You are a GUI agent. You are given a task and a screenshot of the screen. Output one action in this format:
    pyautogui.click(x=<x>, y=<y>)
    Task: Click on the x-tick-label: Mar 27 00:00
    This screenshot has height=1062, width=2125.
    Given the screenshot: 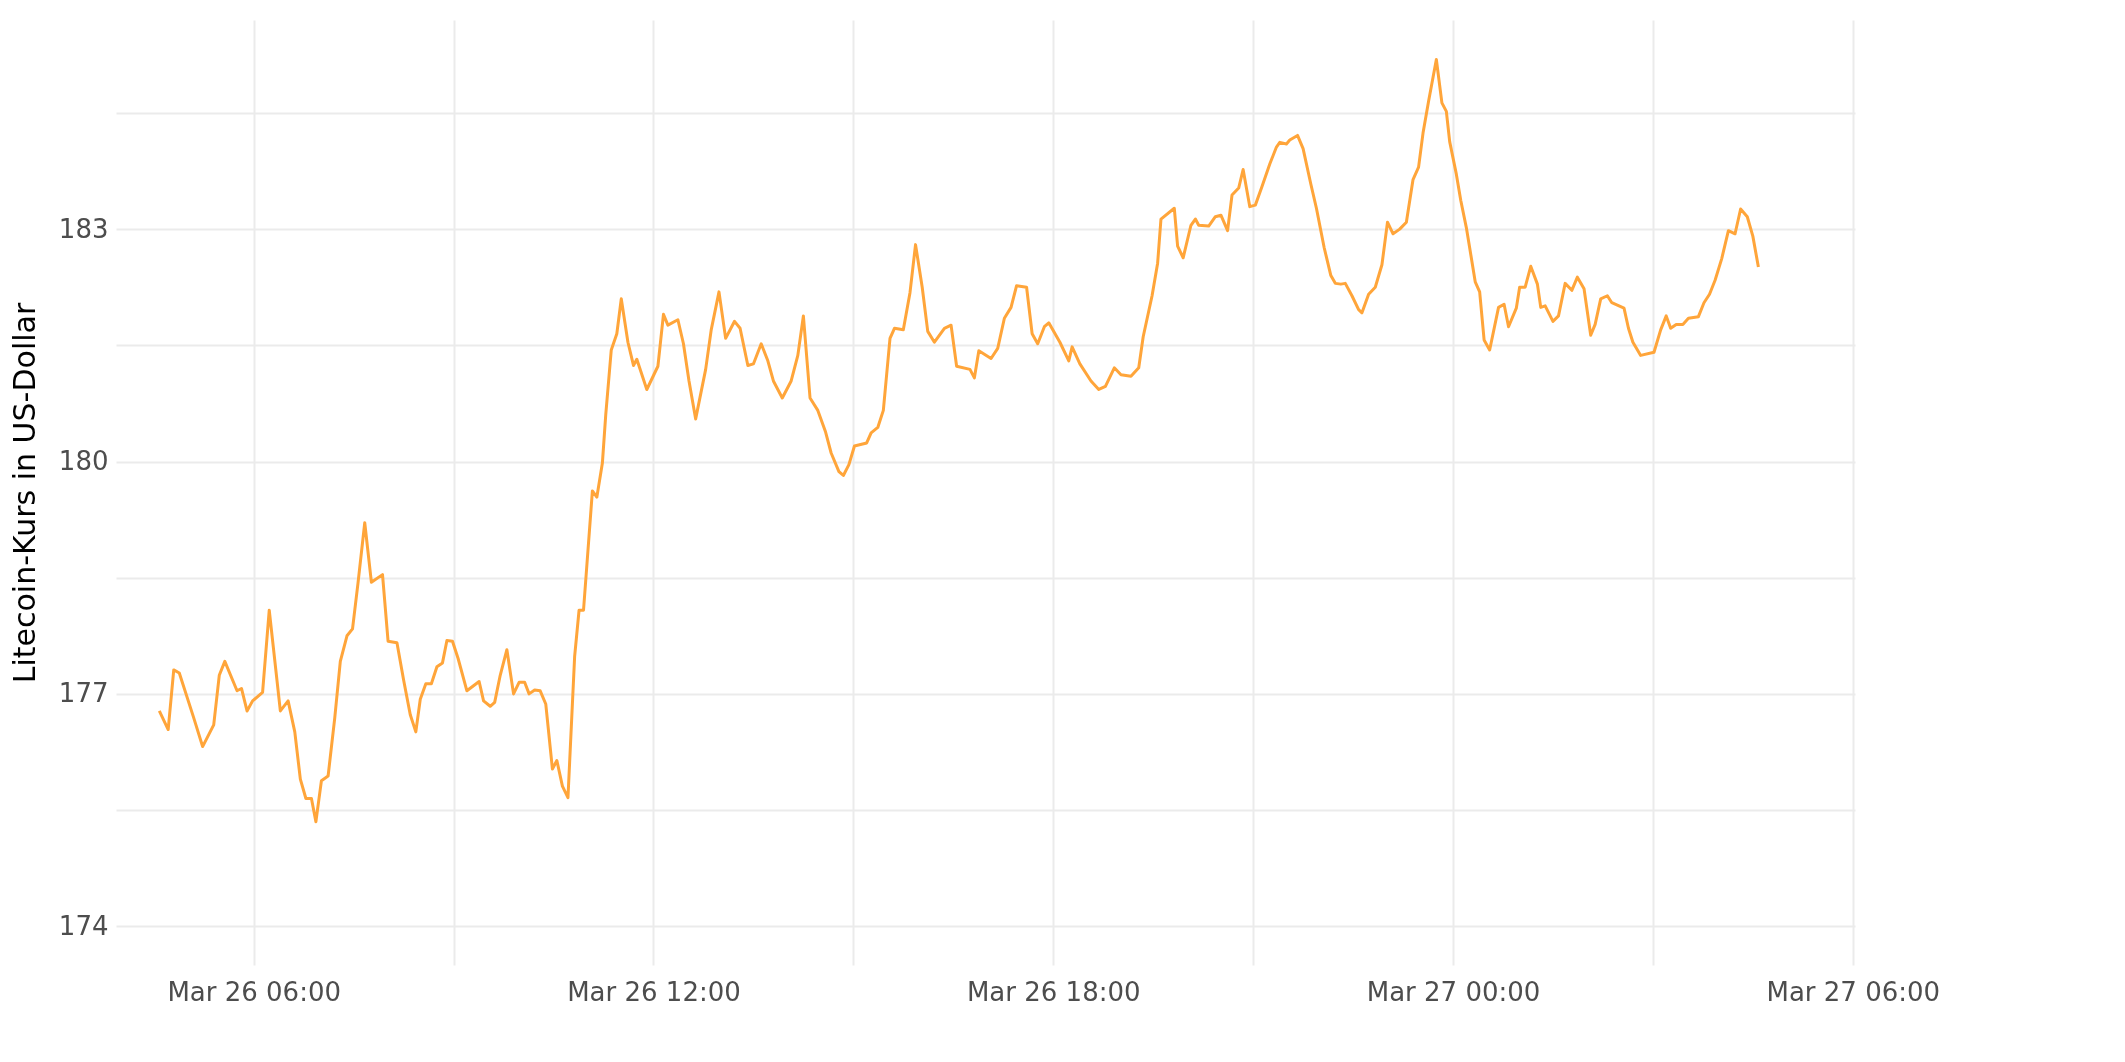 What is the action you would take?
    pyautogui.click(x=1453, y=991)
    